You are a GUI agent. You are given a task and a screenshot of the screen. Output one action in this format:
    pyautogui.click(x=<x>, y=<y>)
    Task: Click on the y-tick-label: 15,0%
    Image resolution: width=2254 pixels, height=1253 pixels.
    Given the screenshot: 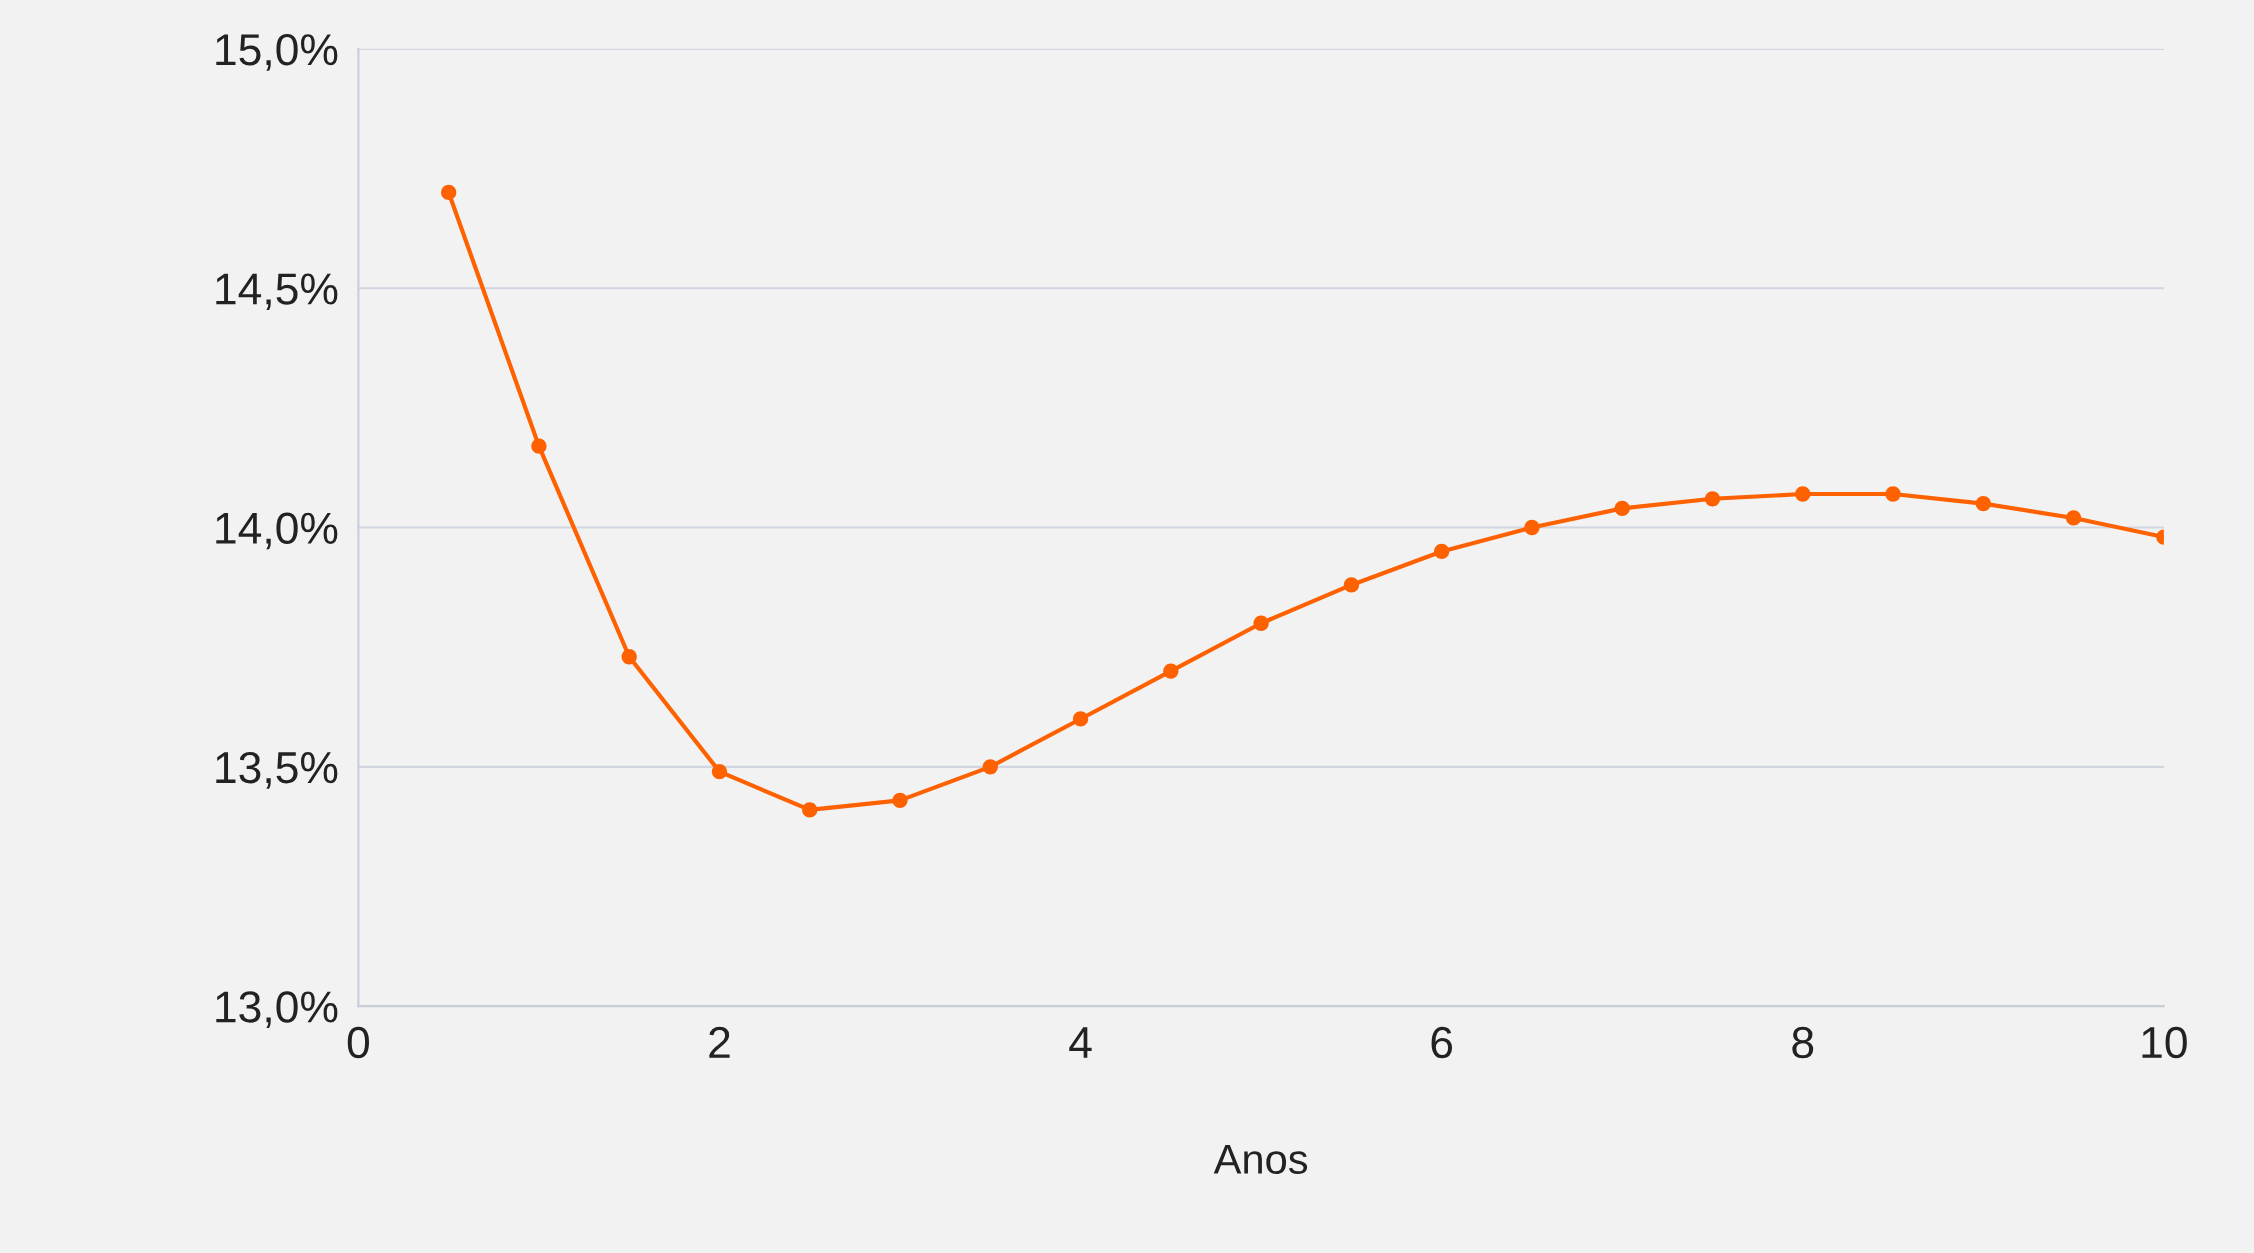 What is the action you would take?
    pyautogui.click(x=277, y=52)
    